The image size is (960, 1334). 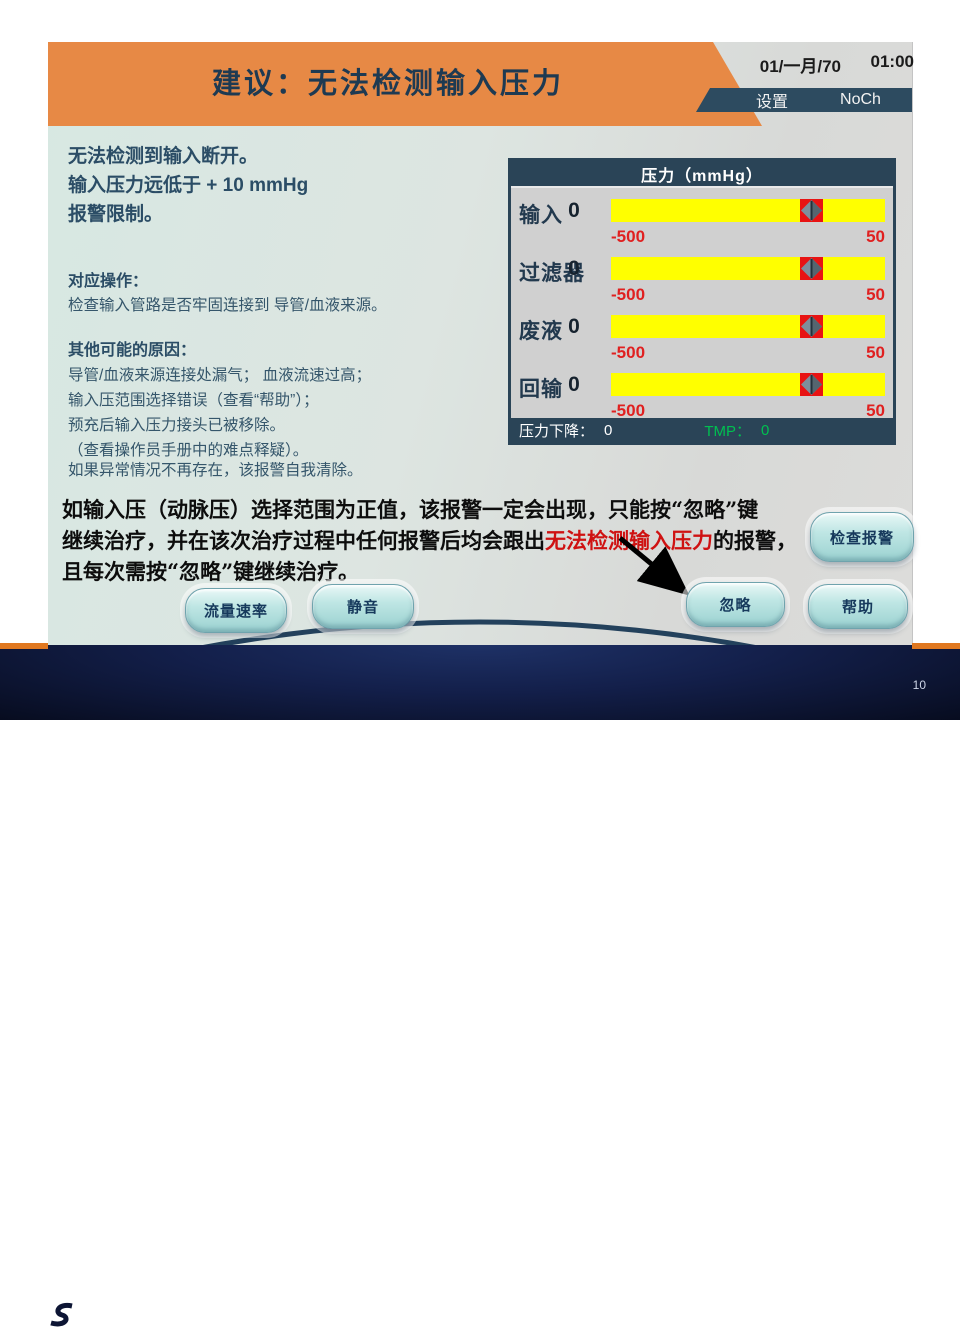 What do you see at coordinates (919, 685) in the screenshot?
I see `page-number: 10` at bounding box center [919, 685].